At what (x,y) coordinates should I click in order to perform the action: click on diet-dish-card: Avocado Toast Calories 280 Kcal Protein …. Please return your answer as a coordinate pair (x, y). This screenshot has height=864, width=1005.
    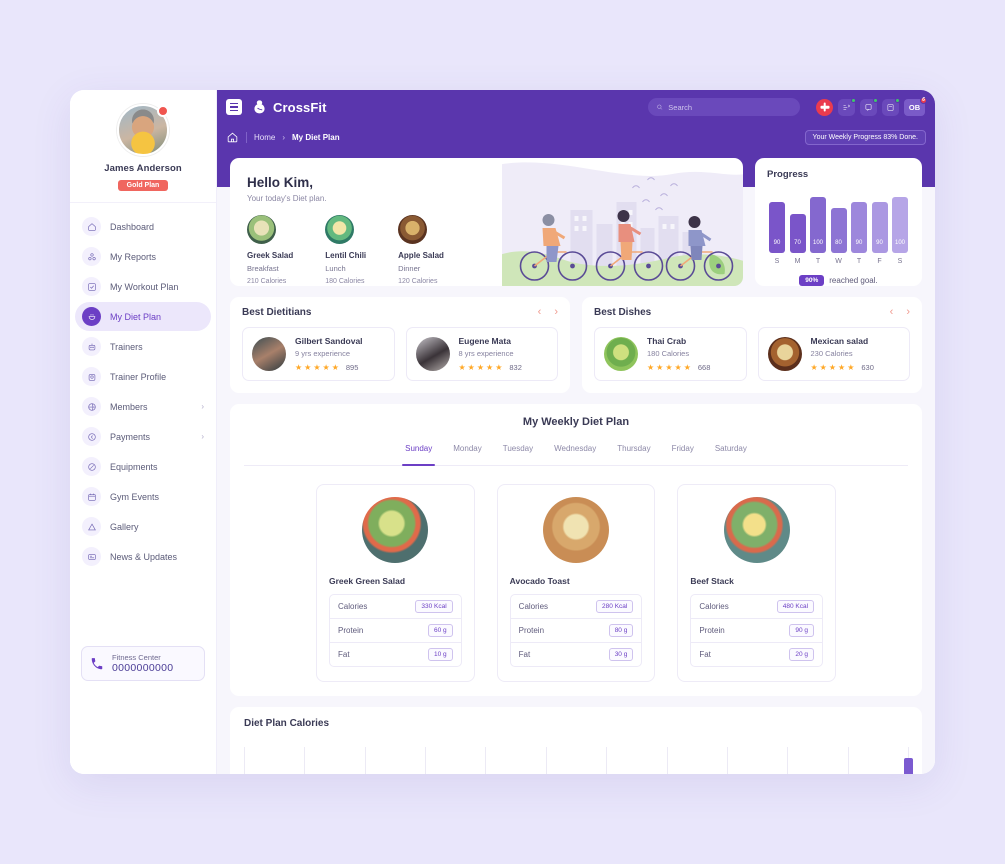
    Looking at the image, I should click on (576, 583).